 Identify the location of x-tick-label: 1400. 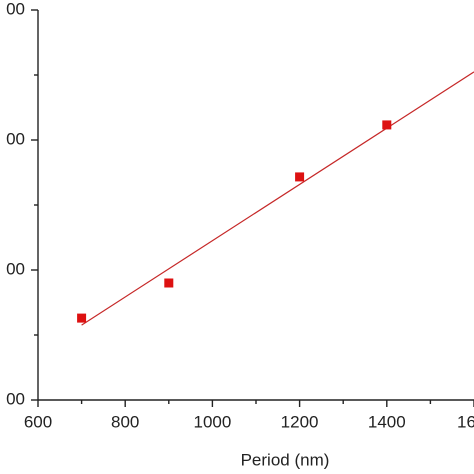
(387, 421).